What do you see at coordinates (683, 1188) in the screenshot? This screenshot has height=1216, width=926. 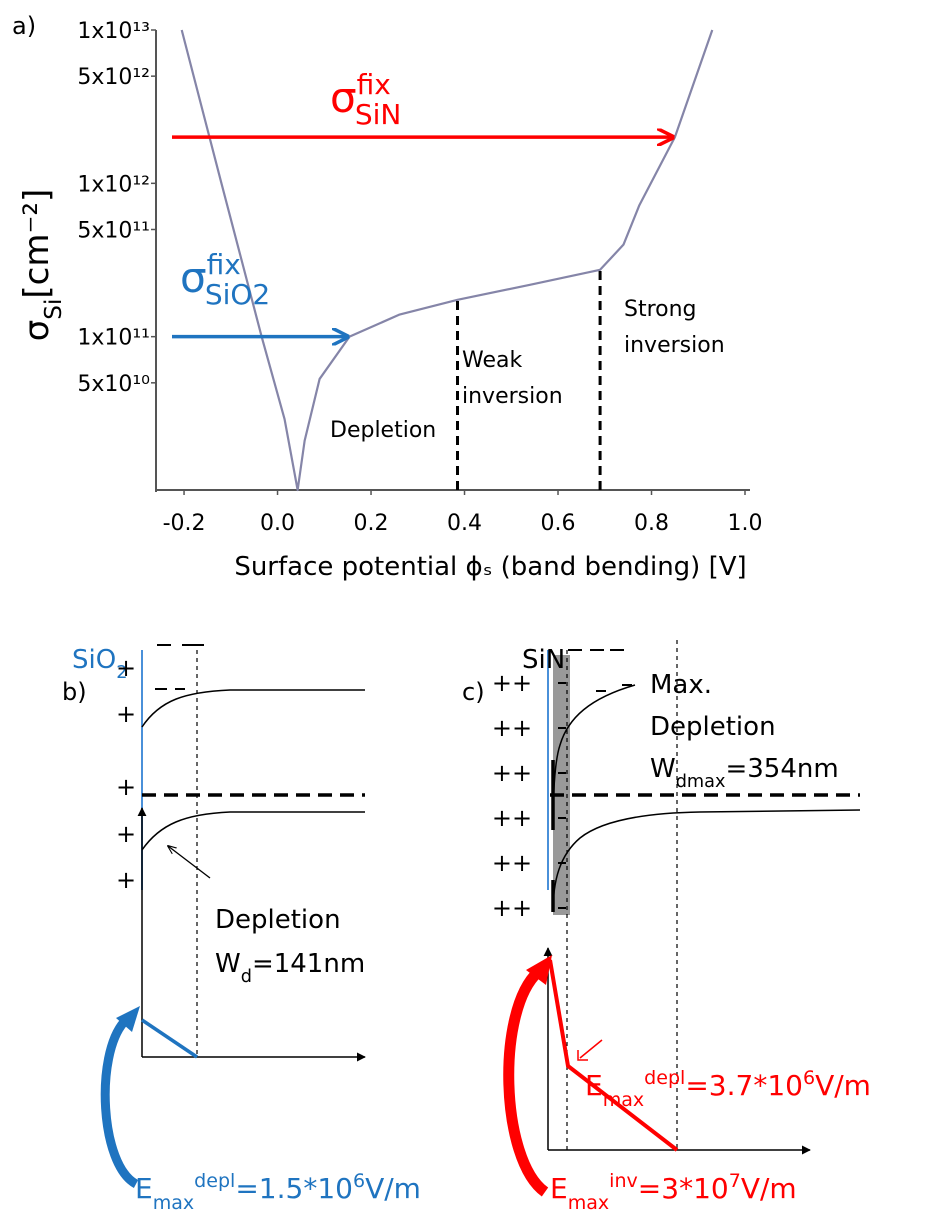 I see `text-part: =3*10` at bounding box center [683, 1188].